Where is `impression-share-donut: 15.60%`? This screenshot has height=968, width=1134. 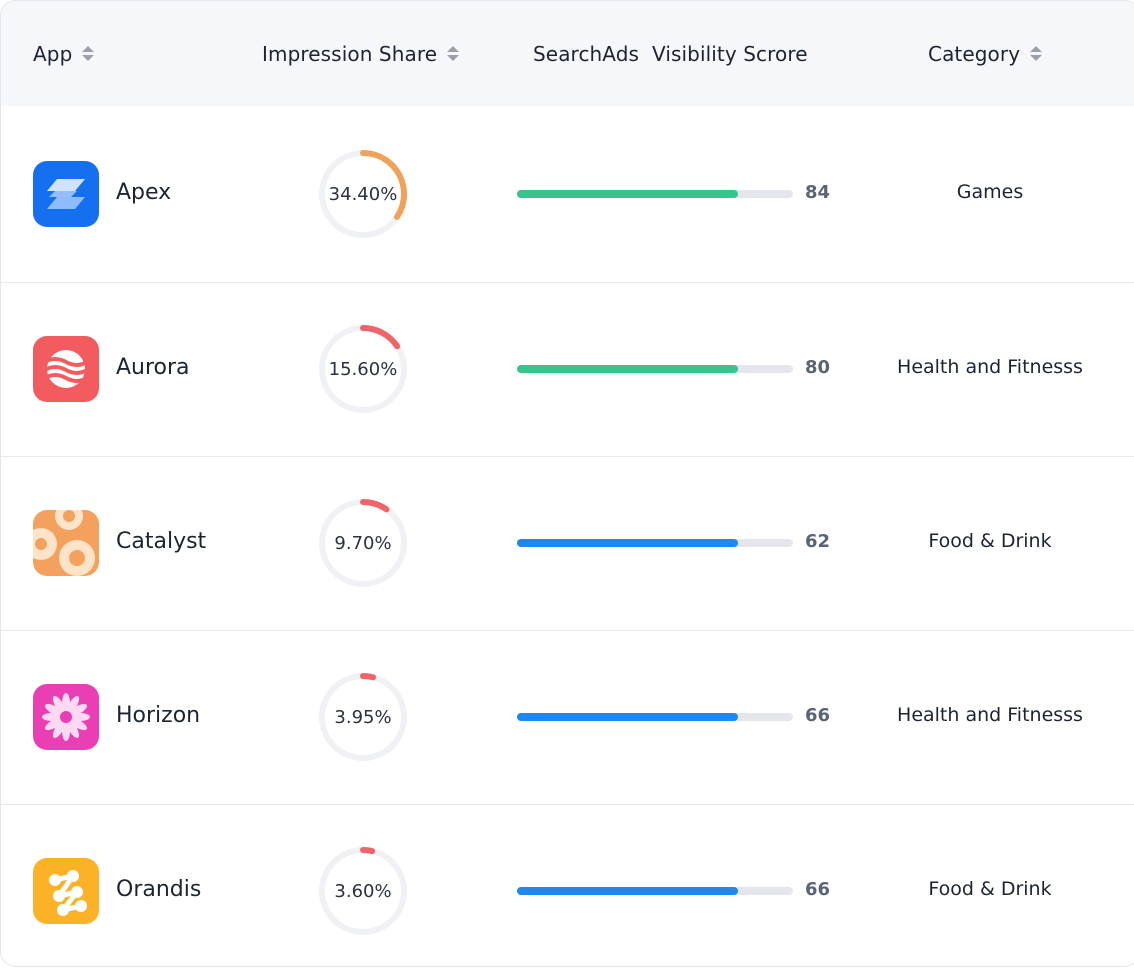
impression-share-donut: 15.60% is located at coordinates (363, 369).